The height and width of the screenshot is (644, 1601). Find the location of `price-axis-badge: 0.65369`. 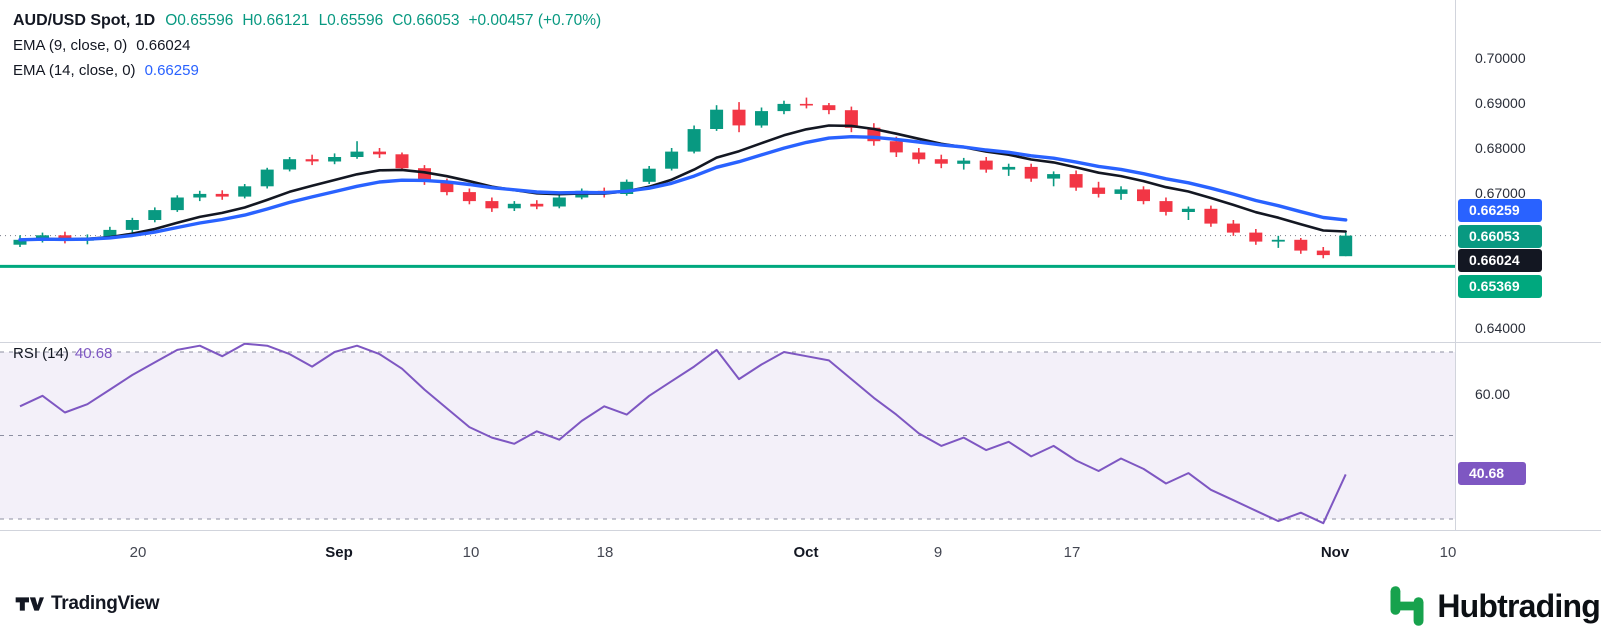

price-axis-badge: 0.65369 is located at coordinates (1500, 286).